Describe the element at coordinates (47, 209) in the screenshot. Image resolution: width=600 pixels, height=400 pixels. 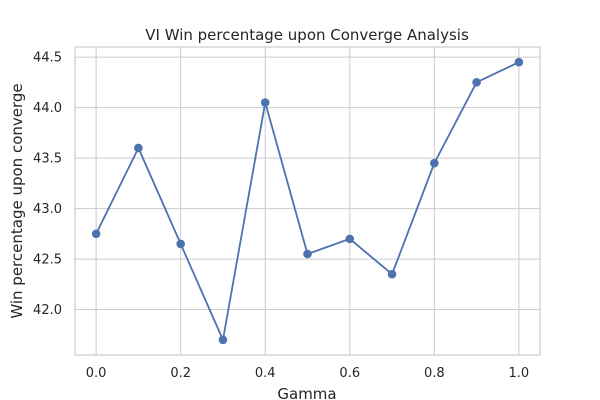
I see `y-tick-label: 43.0` at that location.